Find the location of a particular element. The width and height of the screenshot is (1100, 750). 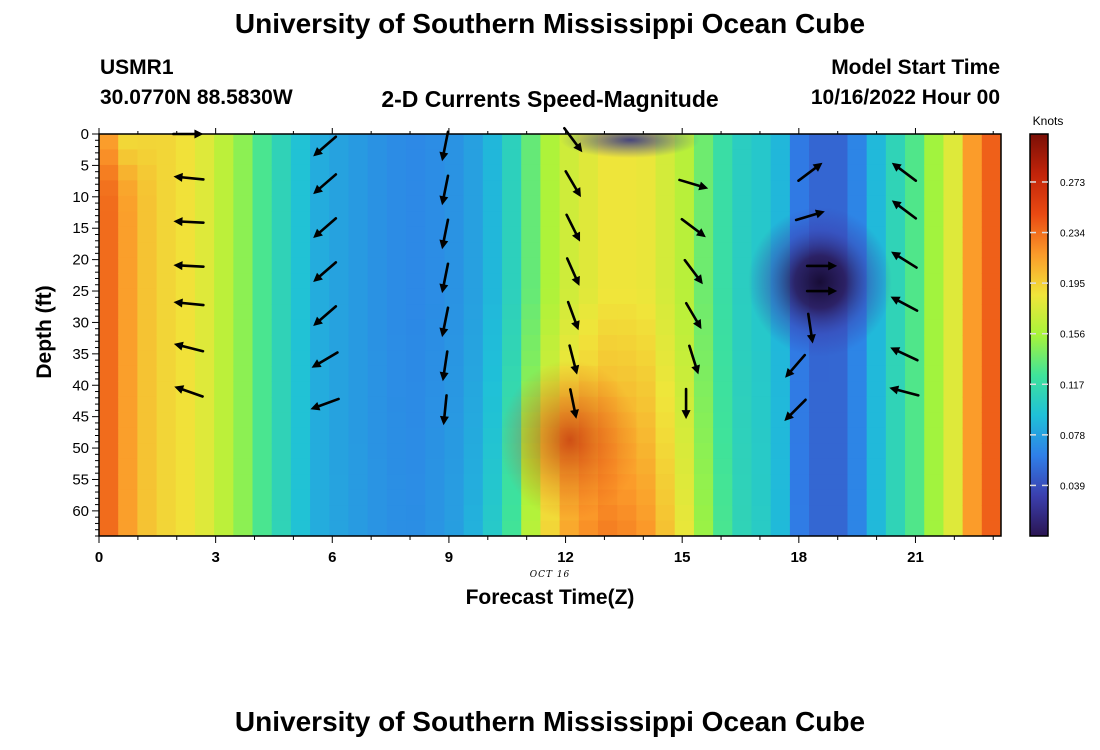

colorbar-ticks: 0.273 0.234 0.195 0.156 0.117 0.078 0.039 is located at coordinates (1057, 335).